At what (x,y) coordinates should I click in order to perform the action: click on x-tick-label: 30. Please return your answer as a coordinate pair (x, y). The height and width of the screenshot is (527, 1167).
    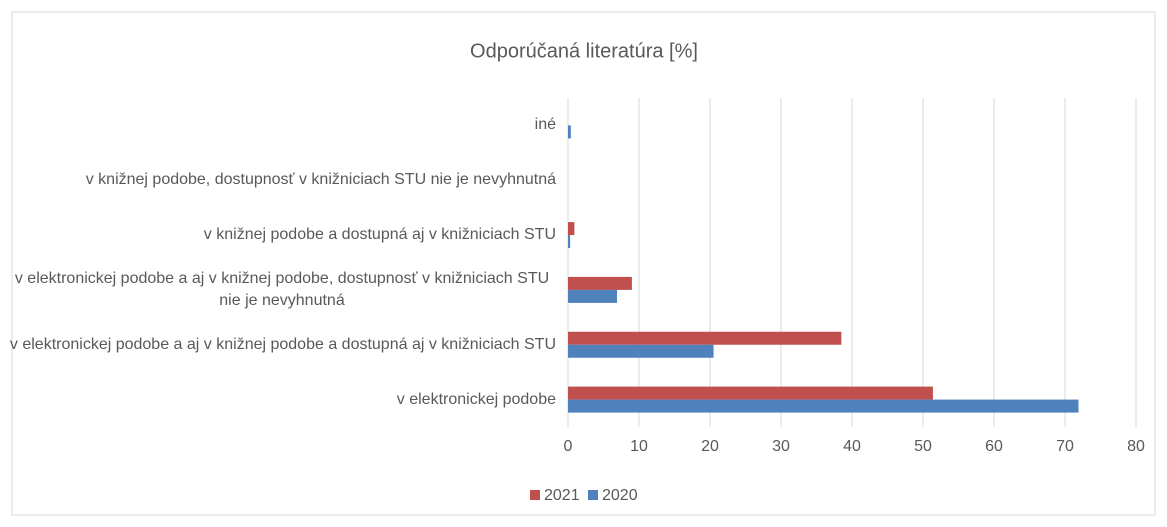
    Looking at the image, I should click on (781, 446).